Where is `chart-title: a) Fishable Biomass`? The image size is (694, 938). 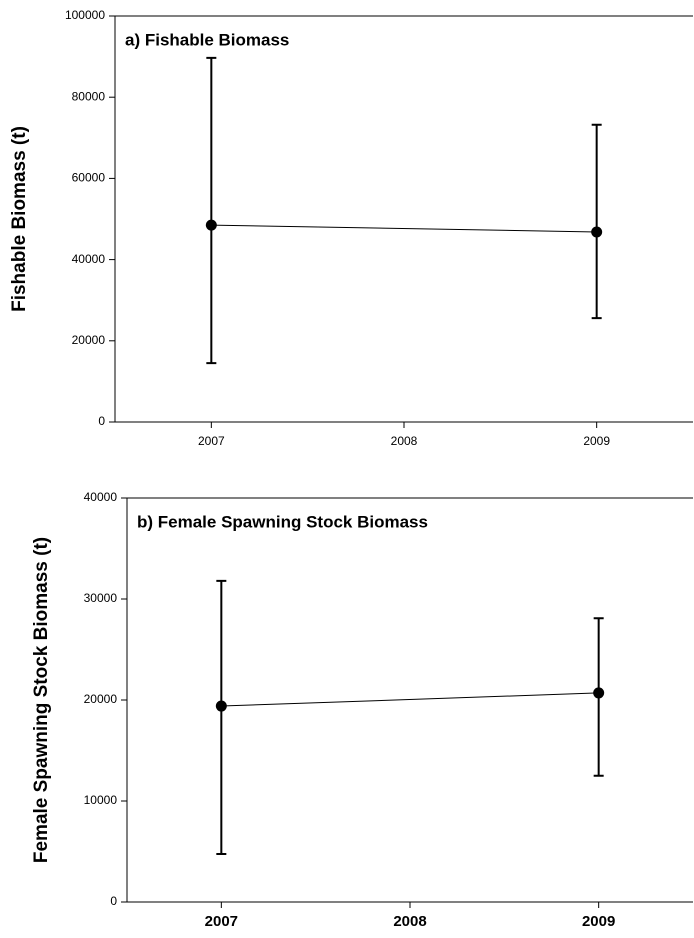
chart-title: a) Fishable Biomass is located at coordinates (207, 39).